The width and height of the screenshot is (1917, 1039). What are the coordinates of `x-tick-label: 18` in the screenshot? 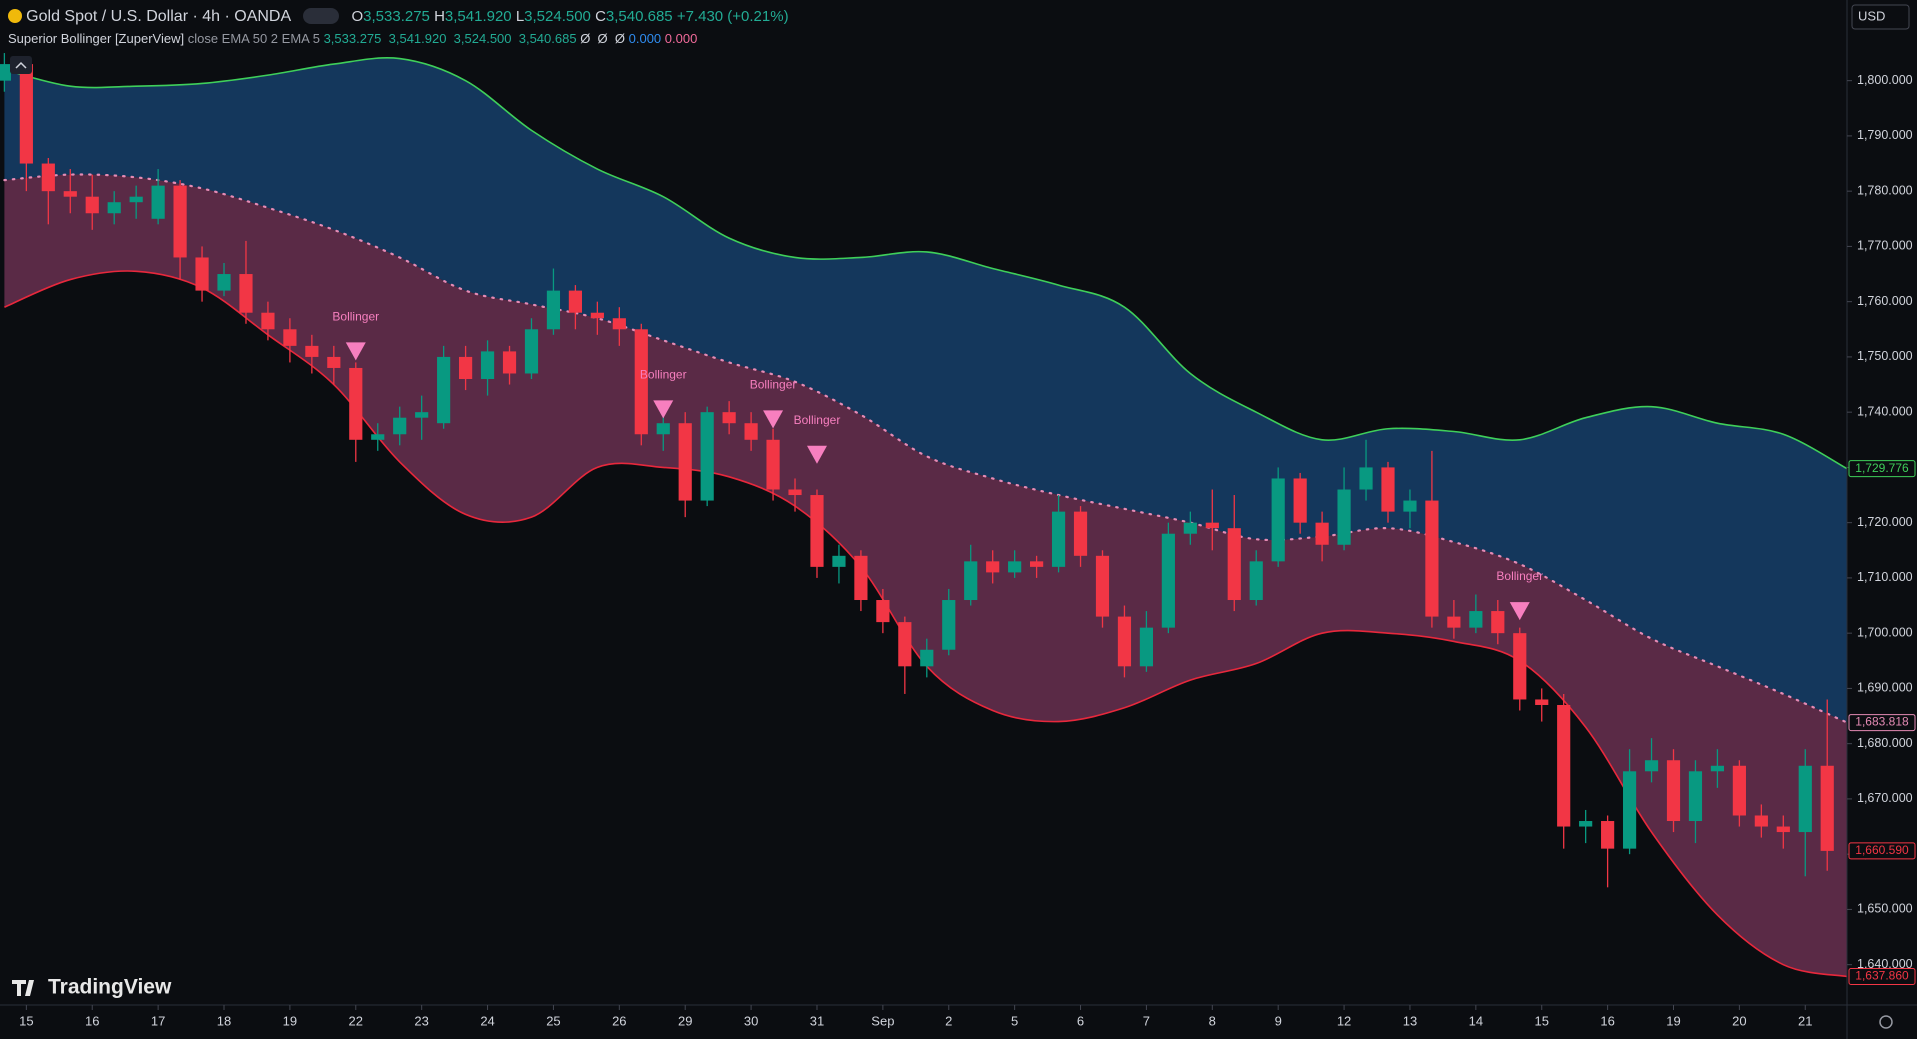 It's located at (224, 1020).